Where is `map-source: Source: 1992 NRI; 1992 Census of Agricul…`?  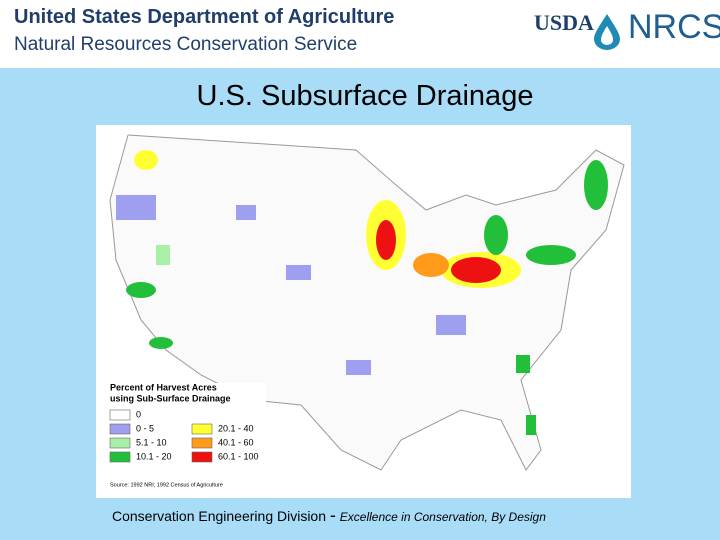
map-source: Source: 1992 NRI; 1992 Census of Agricul… is located at coordinates (166, 485).